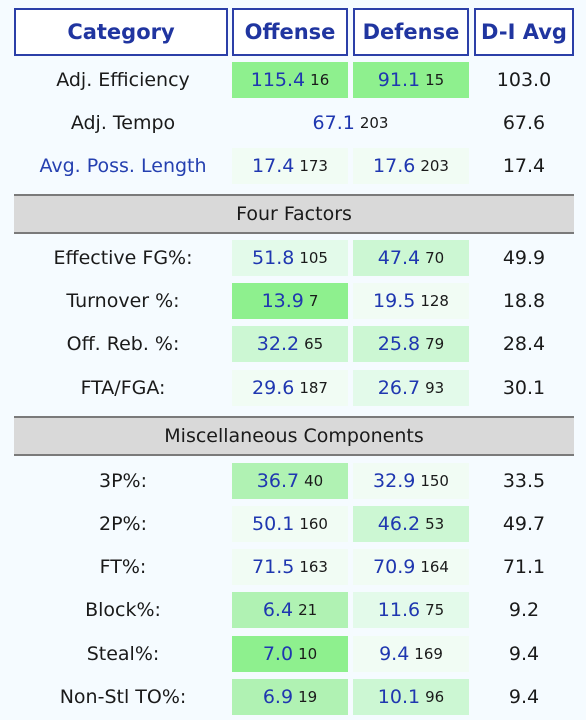  Describe the element at coordinates (314, 344) in the screenshot. I see `offense-rank: 65` at that location.